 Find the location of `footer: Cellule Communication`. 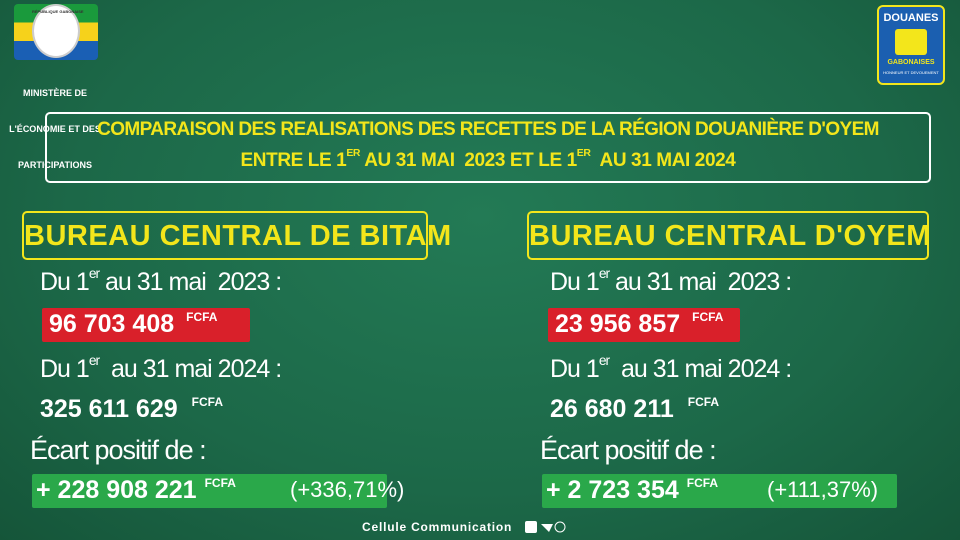

footer: Cellule Communication is located at coordinates (437, 527).